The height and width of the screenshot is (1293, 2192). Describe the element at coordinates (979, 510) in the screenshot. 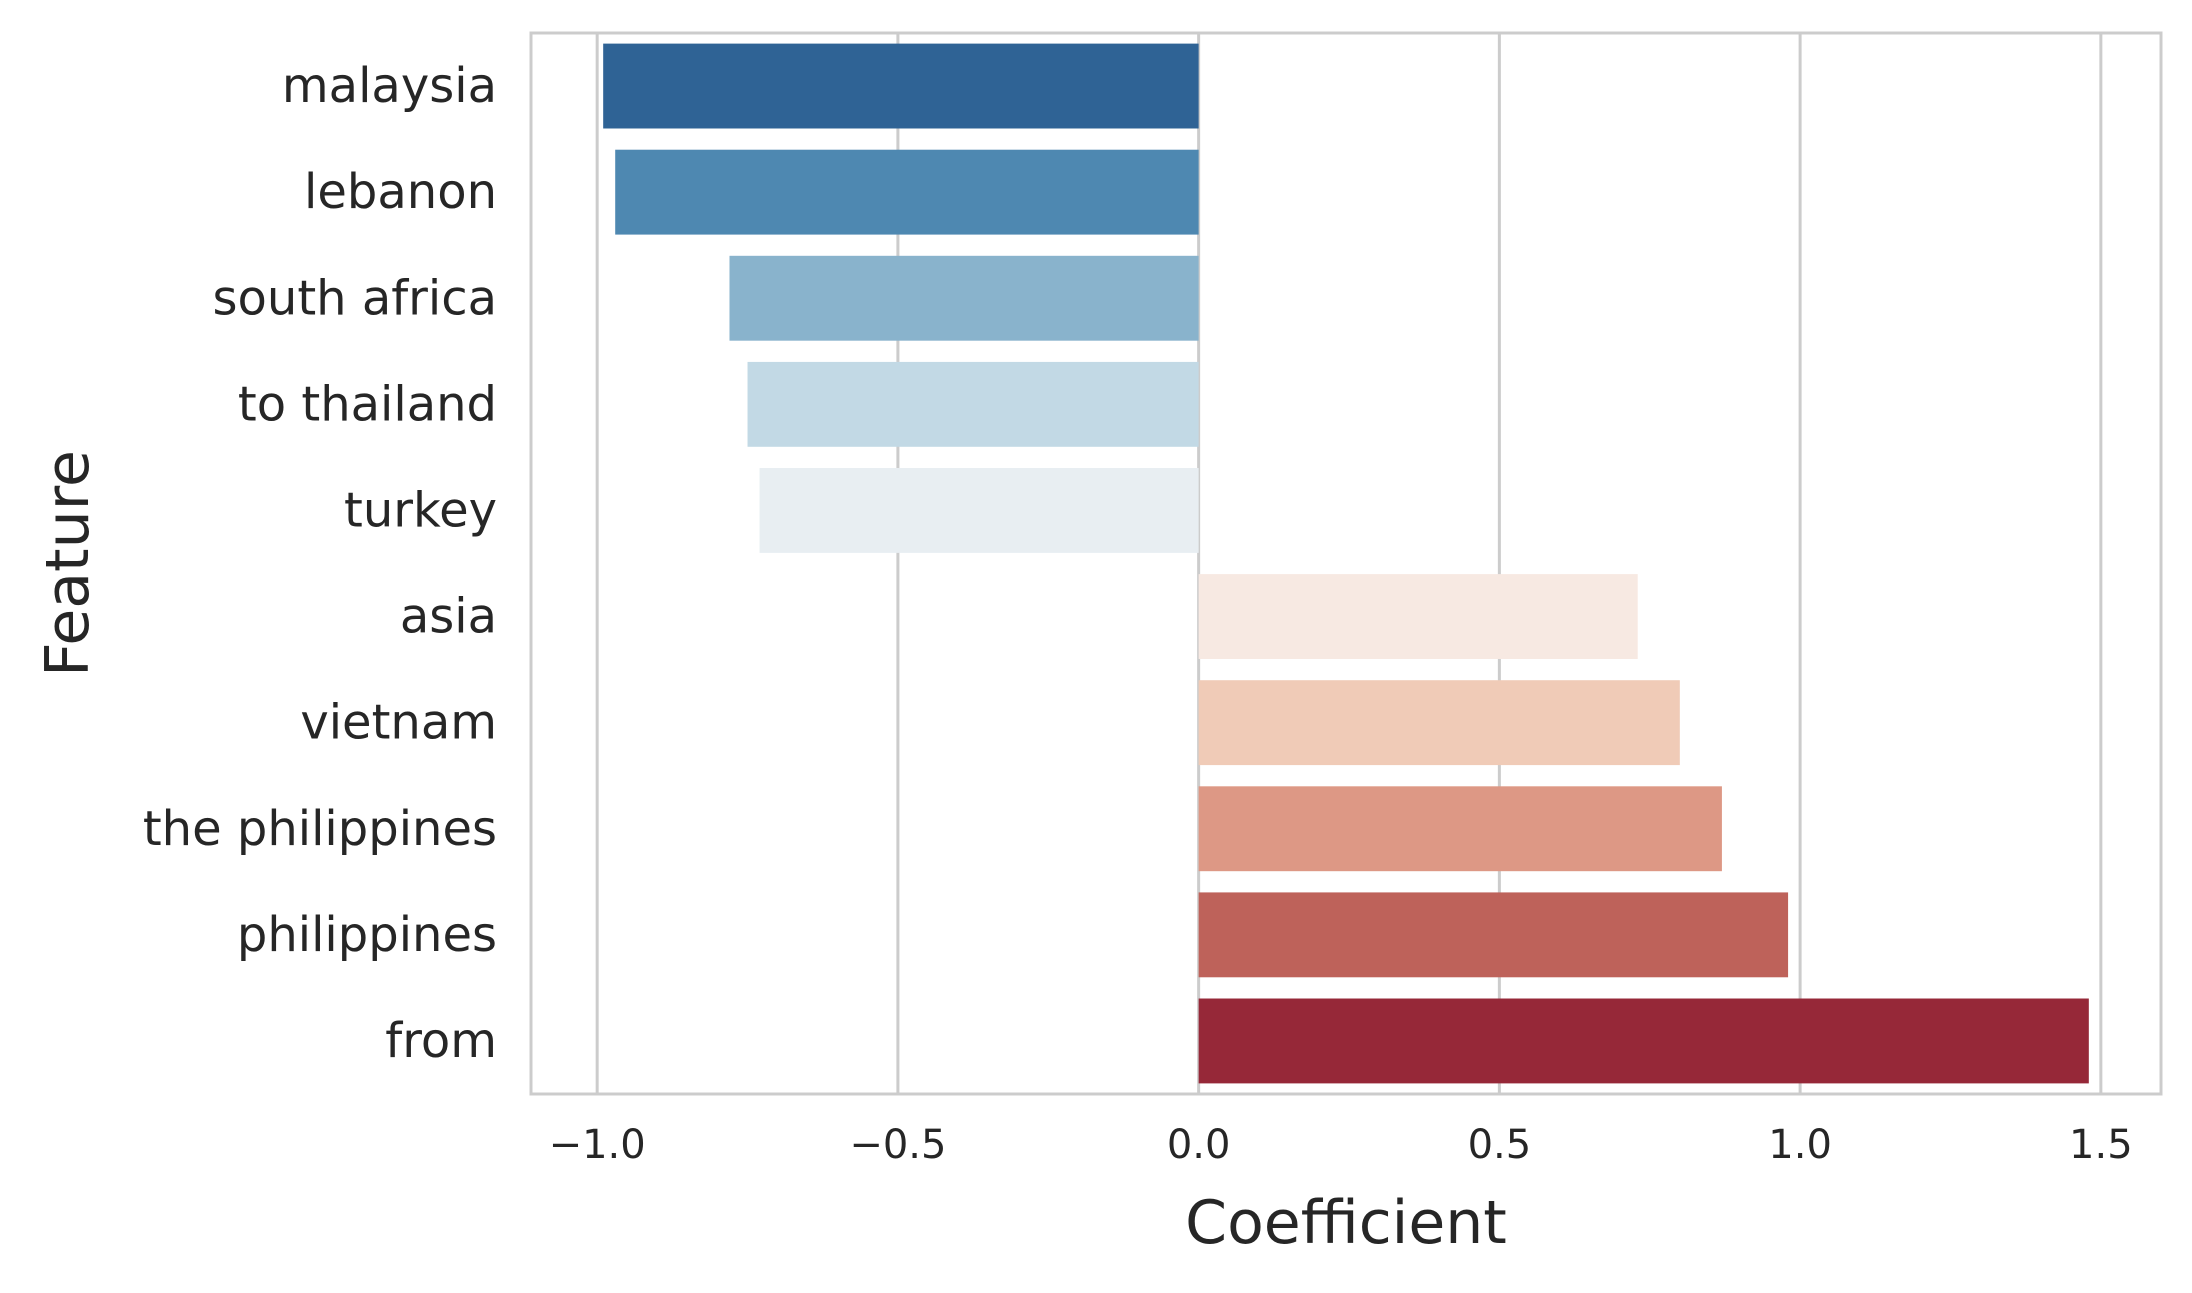

I see `bar-turkey` at that location.